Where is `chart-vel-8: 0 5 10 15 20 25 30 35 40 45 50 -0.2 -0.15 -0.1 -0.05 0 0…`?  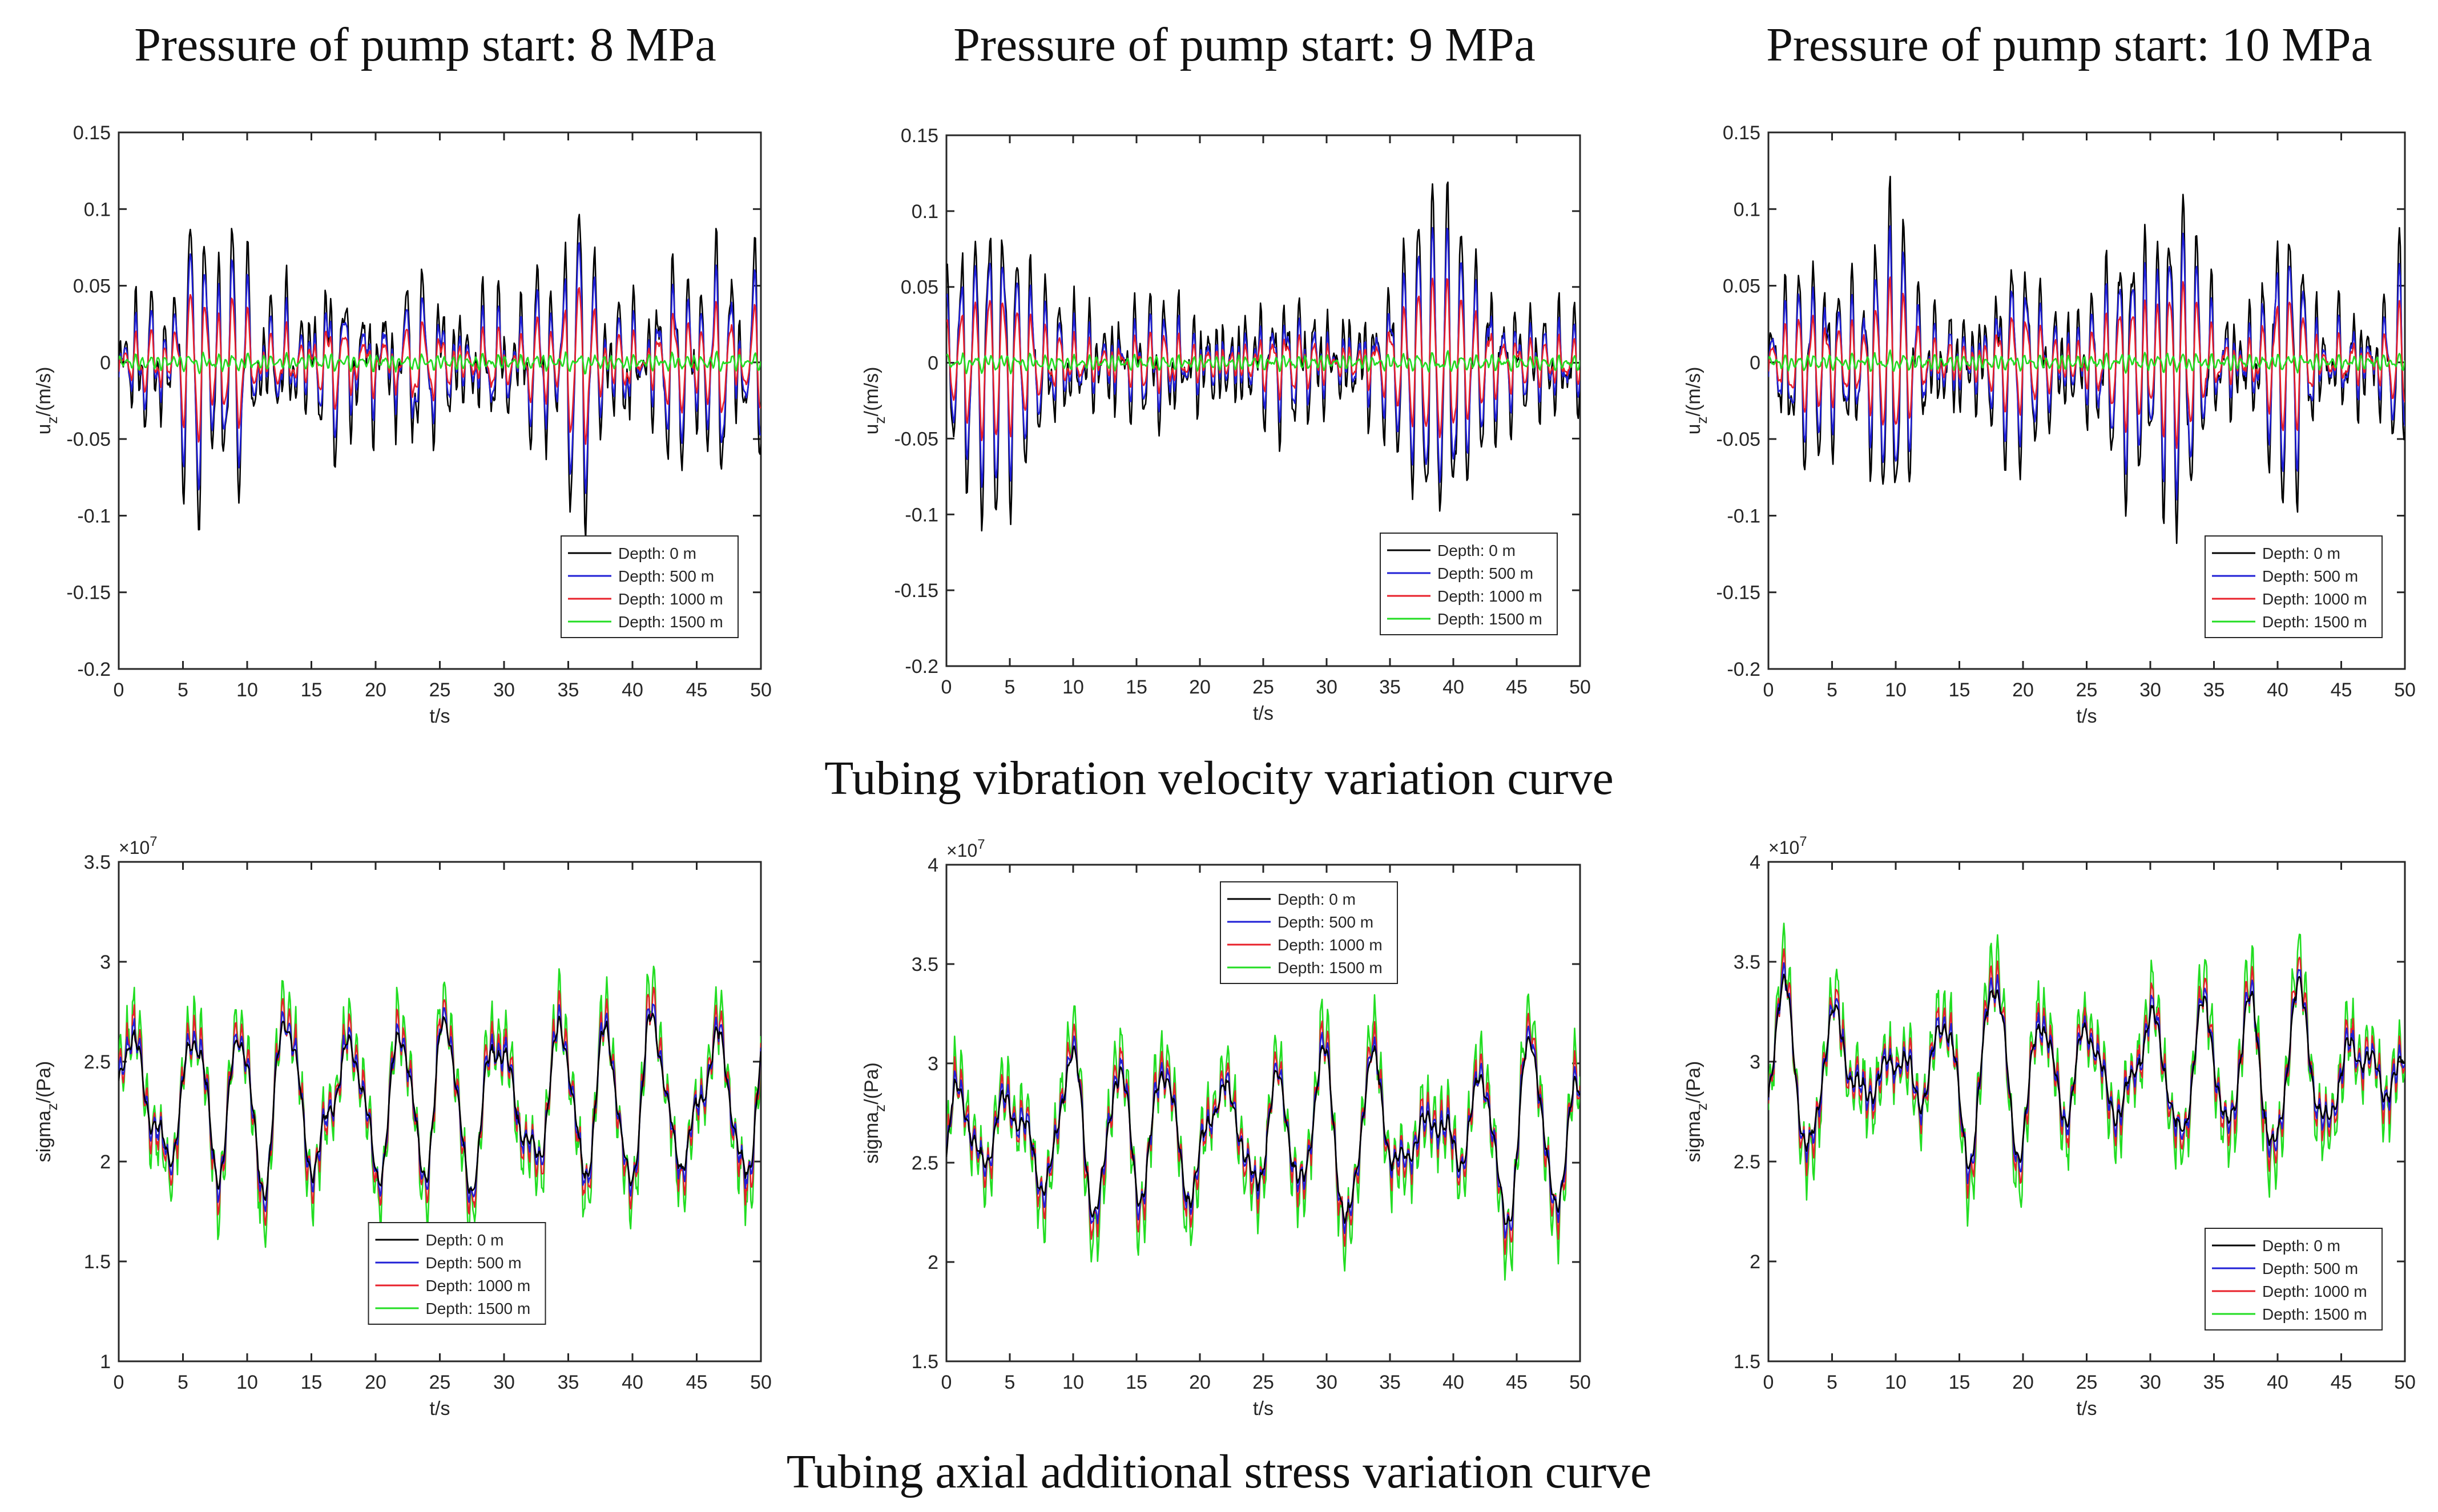 chart-vel-8: 0 5 10 15 20 25 30 35 40 45 50 -0.2 -0.15 -0.1 -0.05 0 0… is located at coordinates (402, 424).